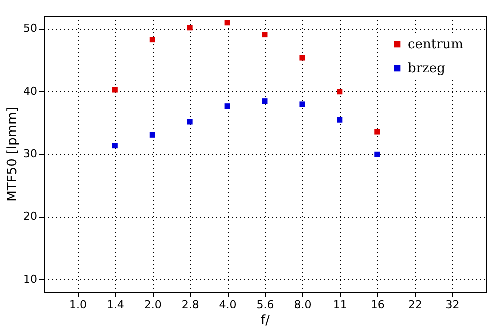 This screenshot has width=494, height=331. Describe the element at coordinates (13, 154) in the screenshot. I see `y-axis-title: MTF50 [lpmm]` at that location.